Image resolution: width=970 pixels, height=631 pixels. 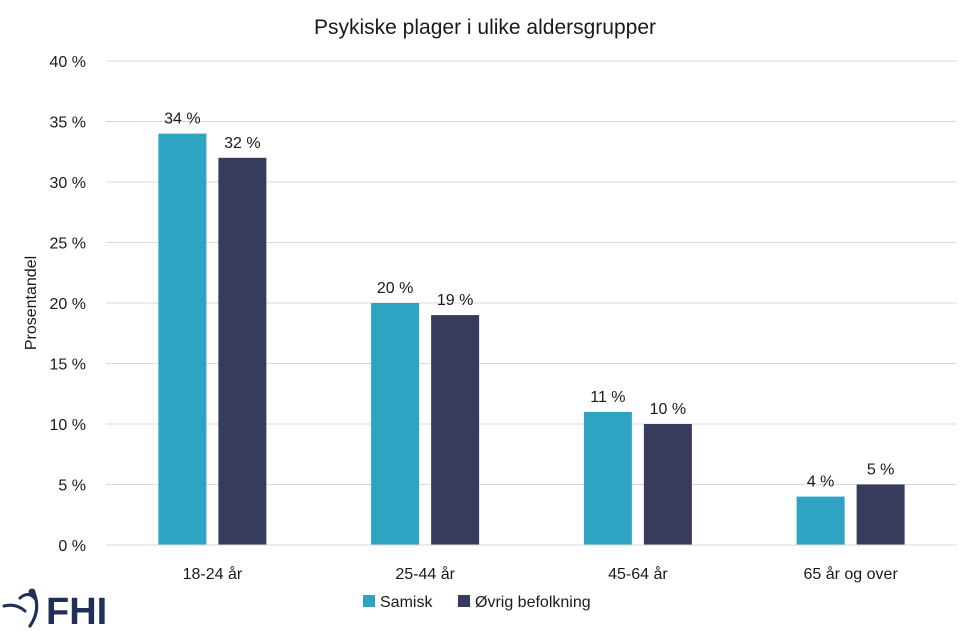 What do you see at coordinates (68, 123) in the screenshot?
I see `y-tick-label: 35 %` at bounding box center [68, 123].